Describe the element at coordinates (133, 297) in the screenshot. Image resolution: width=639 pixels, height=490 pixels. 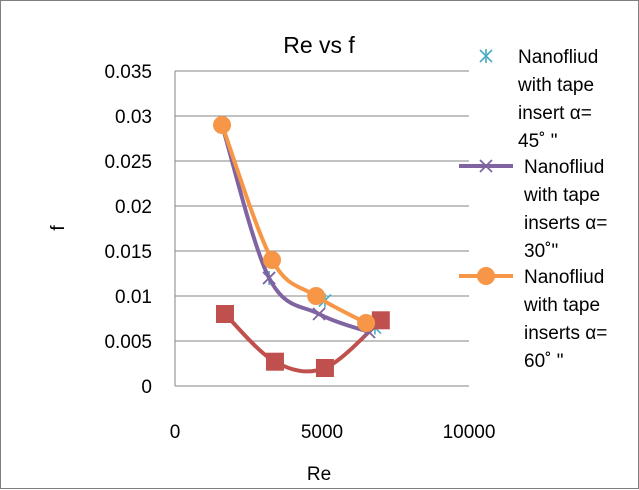
I see `y-tick-label: 0.01` at that location.